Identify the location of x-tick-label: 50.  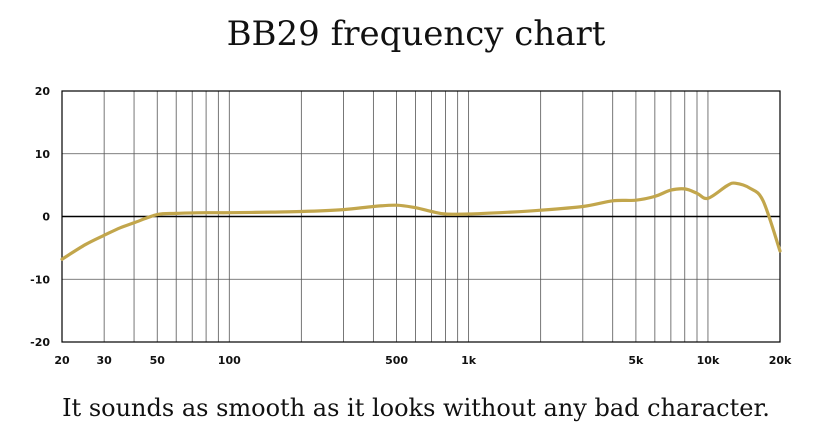
(158, 360).